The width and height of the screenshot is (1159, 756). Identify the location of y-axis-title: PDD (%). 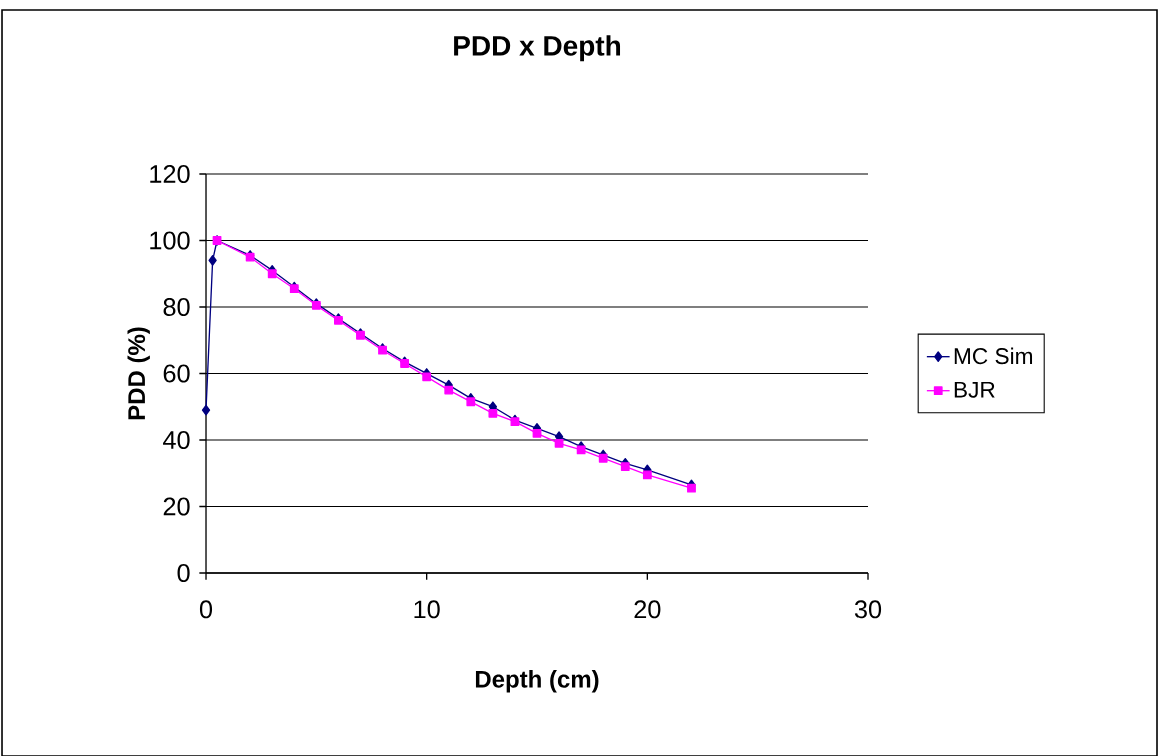
(138, 373).